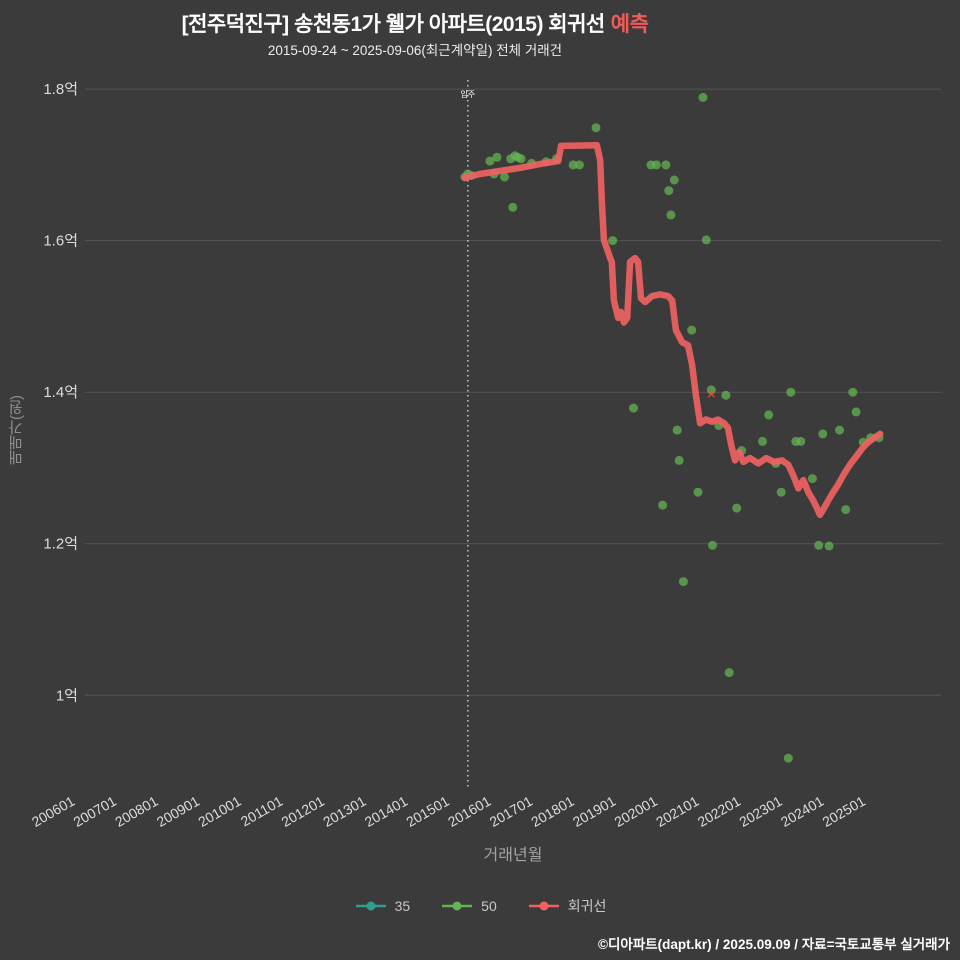 The height and width of the screenshot is (960, 960). I want to click on legend-item-50: 50, so click(468, 906).